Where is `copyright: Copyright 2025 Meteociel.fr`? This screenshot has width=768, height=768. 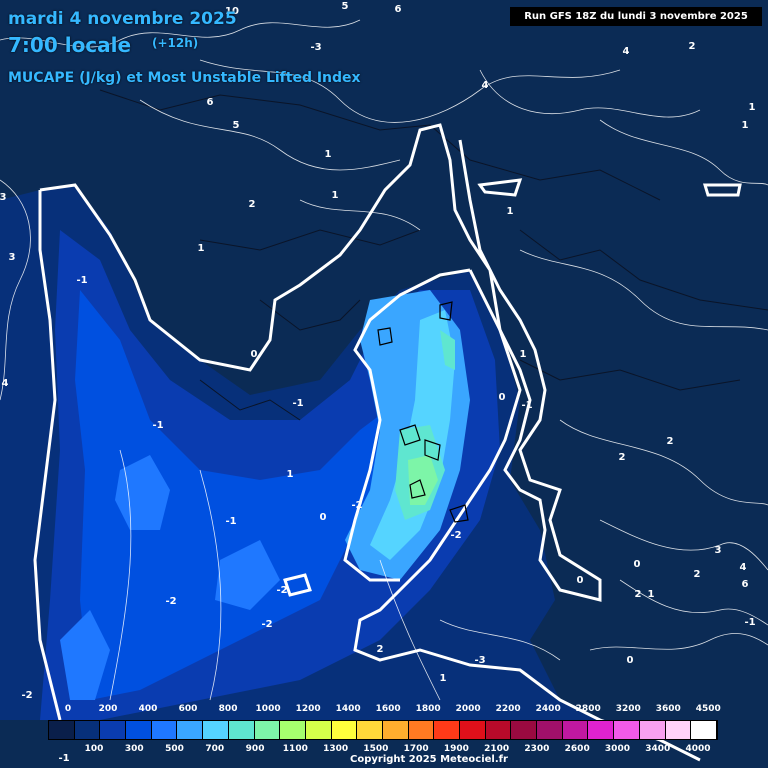 copyright: Copyright 2025 Meteociel.fr is located at coordinates (429, 759).